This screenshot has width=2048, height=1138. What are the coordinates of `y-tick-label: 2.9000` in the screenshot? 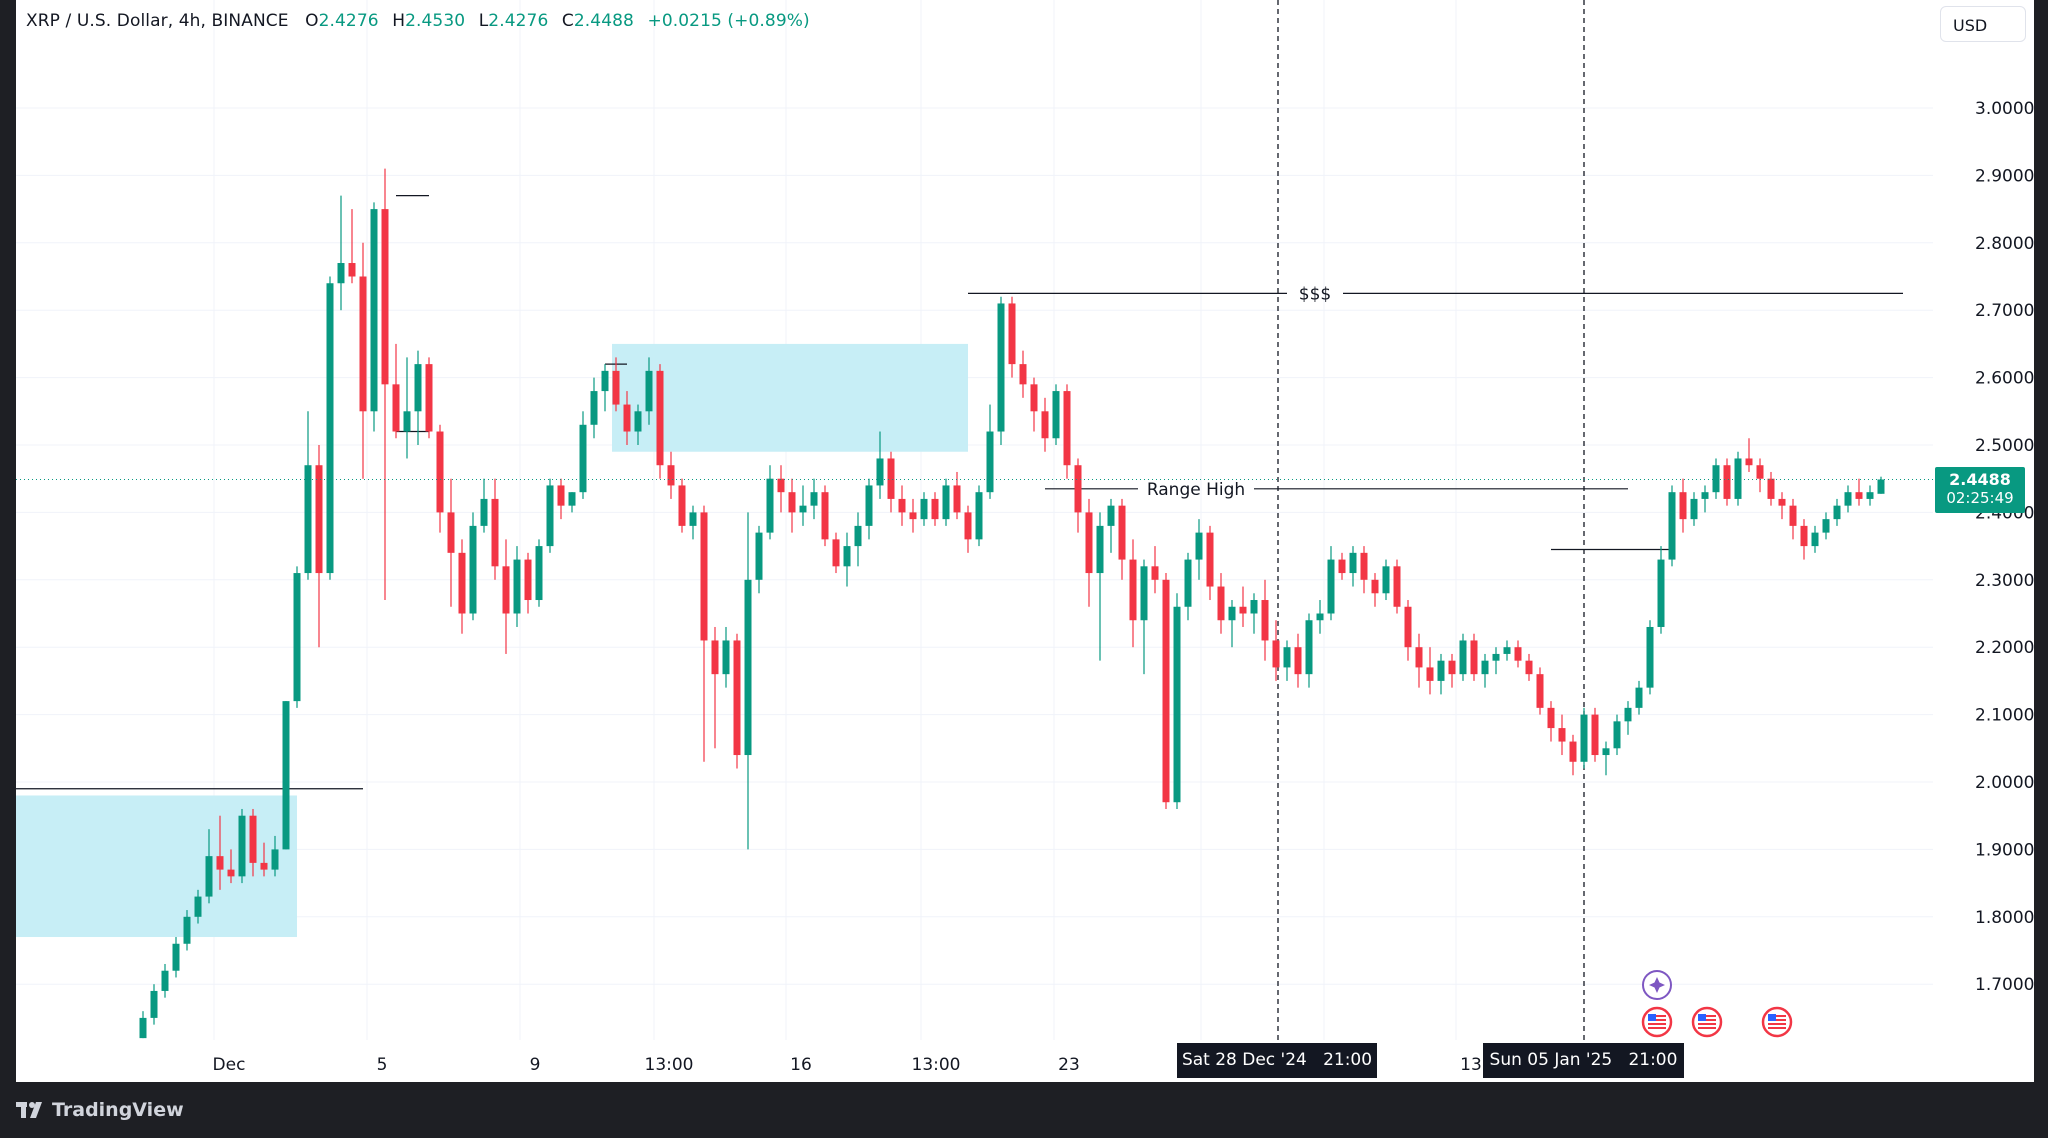 It's located at (2004, 176).